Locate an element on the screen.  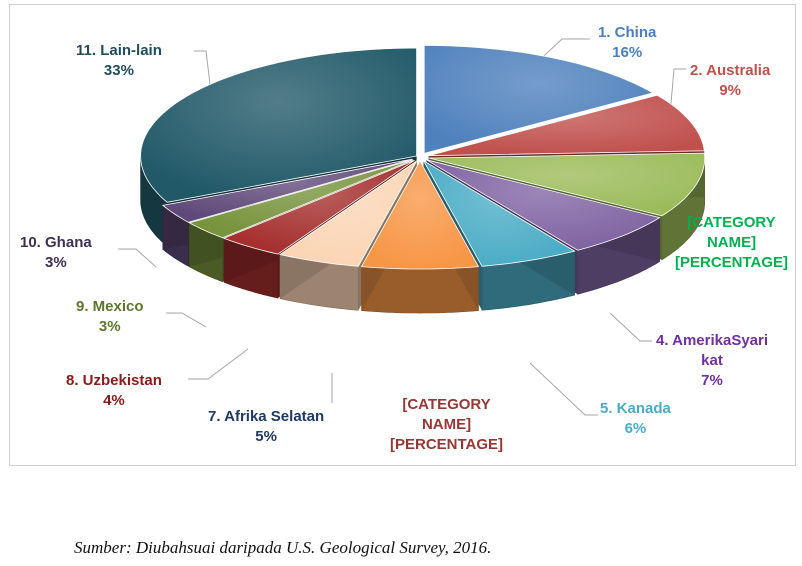
data-label-afrika-selatan: 7. Afrika Selatan 5% is located at coordinates (266, 427).